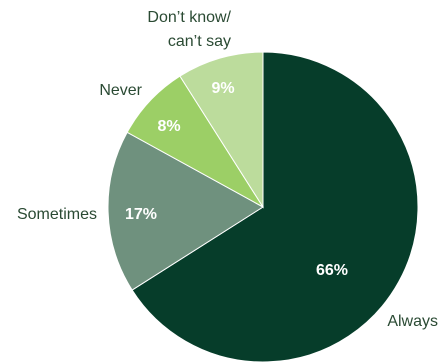 This screenshot has width=441, height=363. Describe the element at coordinates (141, 214) in the screenshot. I see `pie-percent-label: 17%` at that location.